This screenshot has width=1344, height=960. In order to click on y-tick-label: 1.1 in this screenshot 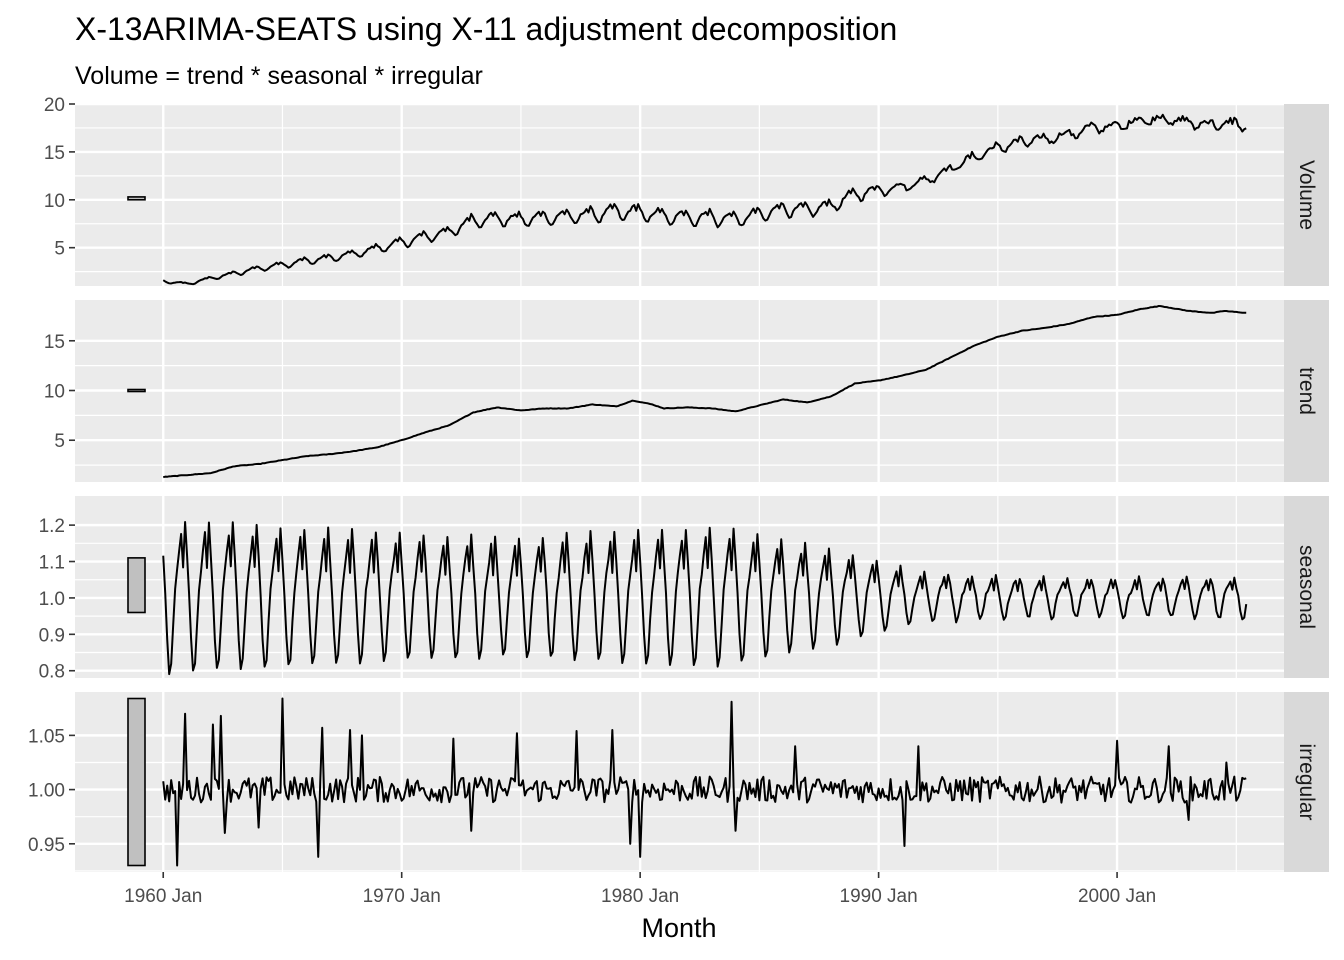, I will do `click(52, 563)`.